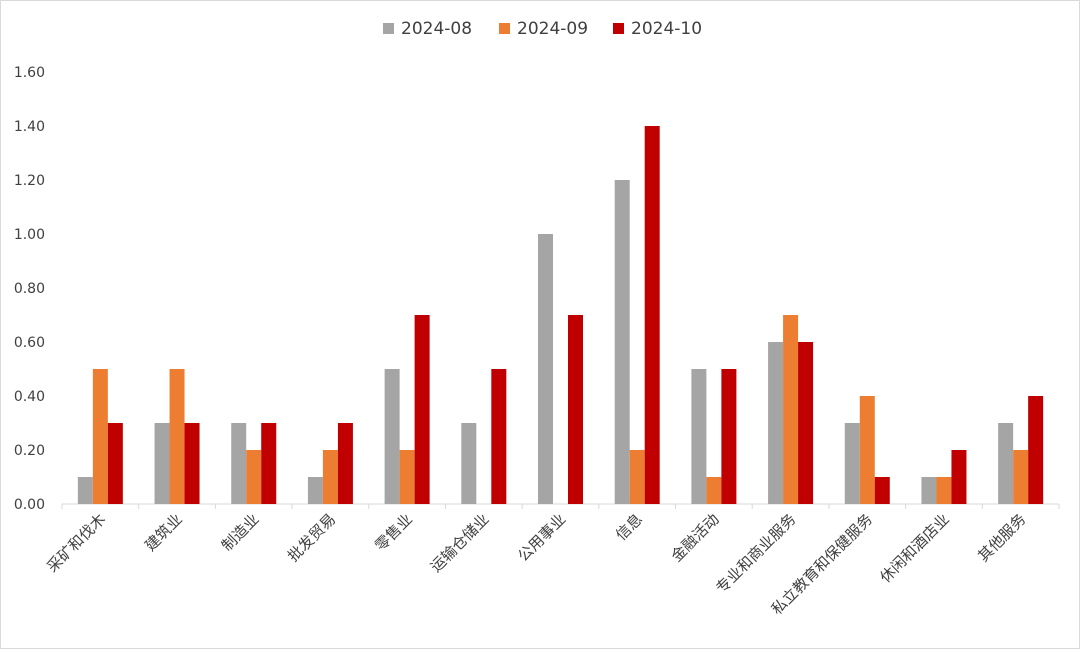  What do you see at coordinates (393, 532) in the screenshot?
I see `x-tick-label: 零售业` at bounding box center [393, 532].